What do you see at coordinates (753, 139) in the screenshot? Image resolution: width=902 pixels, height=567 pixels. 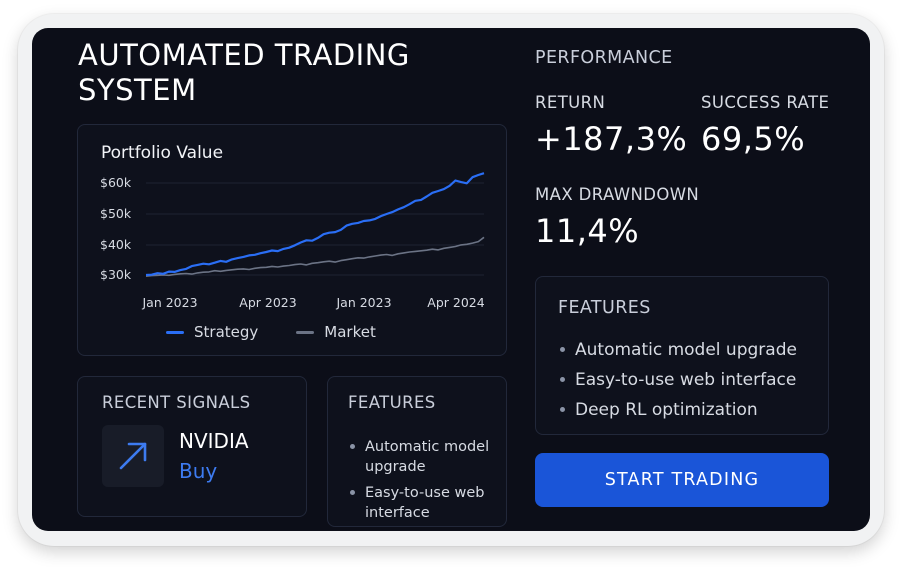 I see `success-rate-value: 69,5%` at bounding box center [753, 139].